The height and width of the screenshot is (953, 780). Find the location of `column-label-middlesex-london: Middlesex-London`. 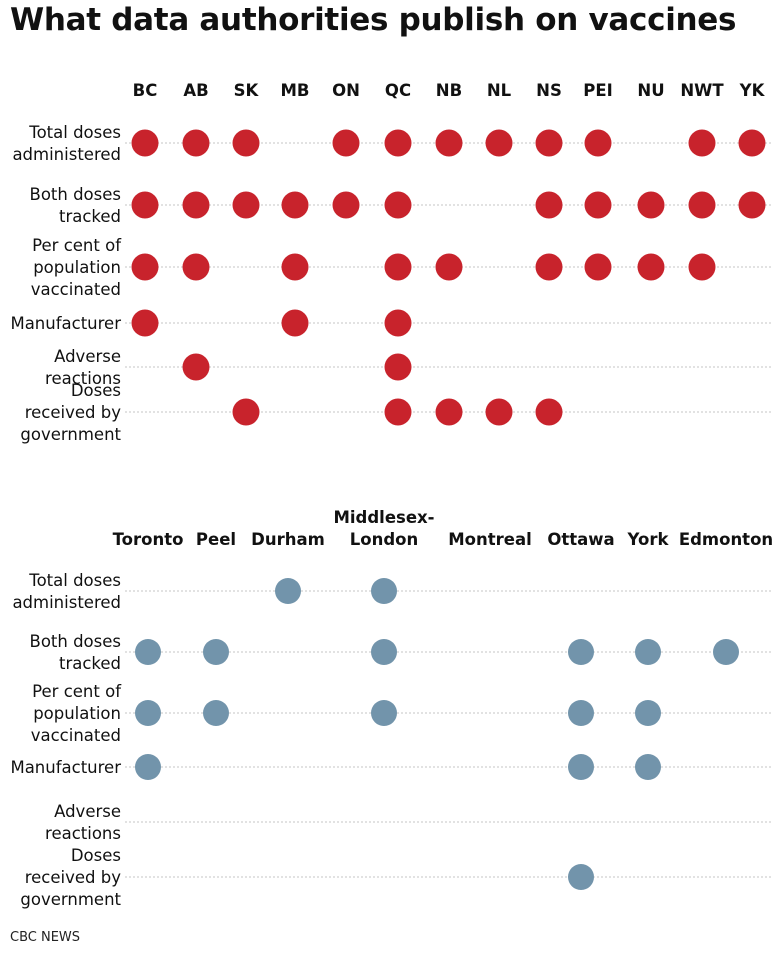

column-label-middlesex-london: Middlesex-London is located at coordinates (383, 528).